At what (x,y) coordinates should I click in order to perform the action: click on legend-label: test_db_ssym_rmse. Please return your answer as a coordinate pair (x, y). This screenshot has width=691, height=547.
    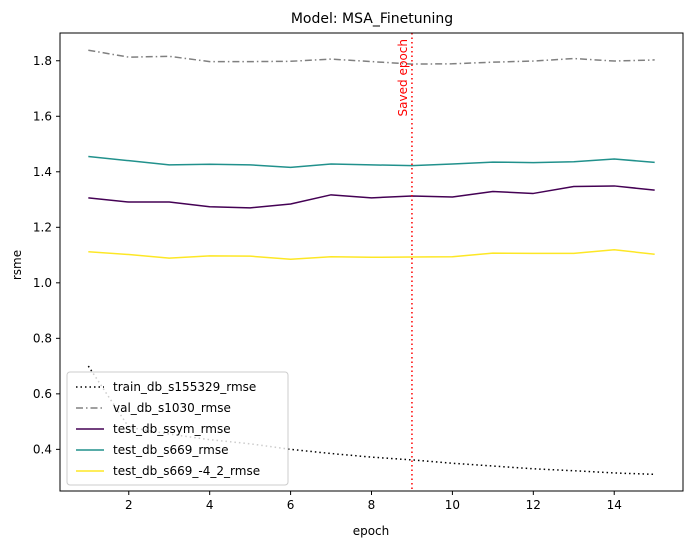
    Looking at the image, I should click on (172, 429).